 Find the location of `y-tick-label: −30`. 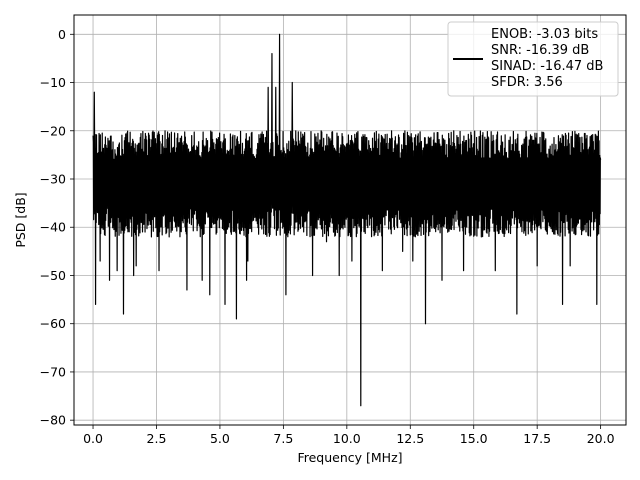

y-tick-label: −30 is located at coordinates (53, 179).